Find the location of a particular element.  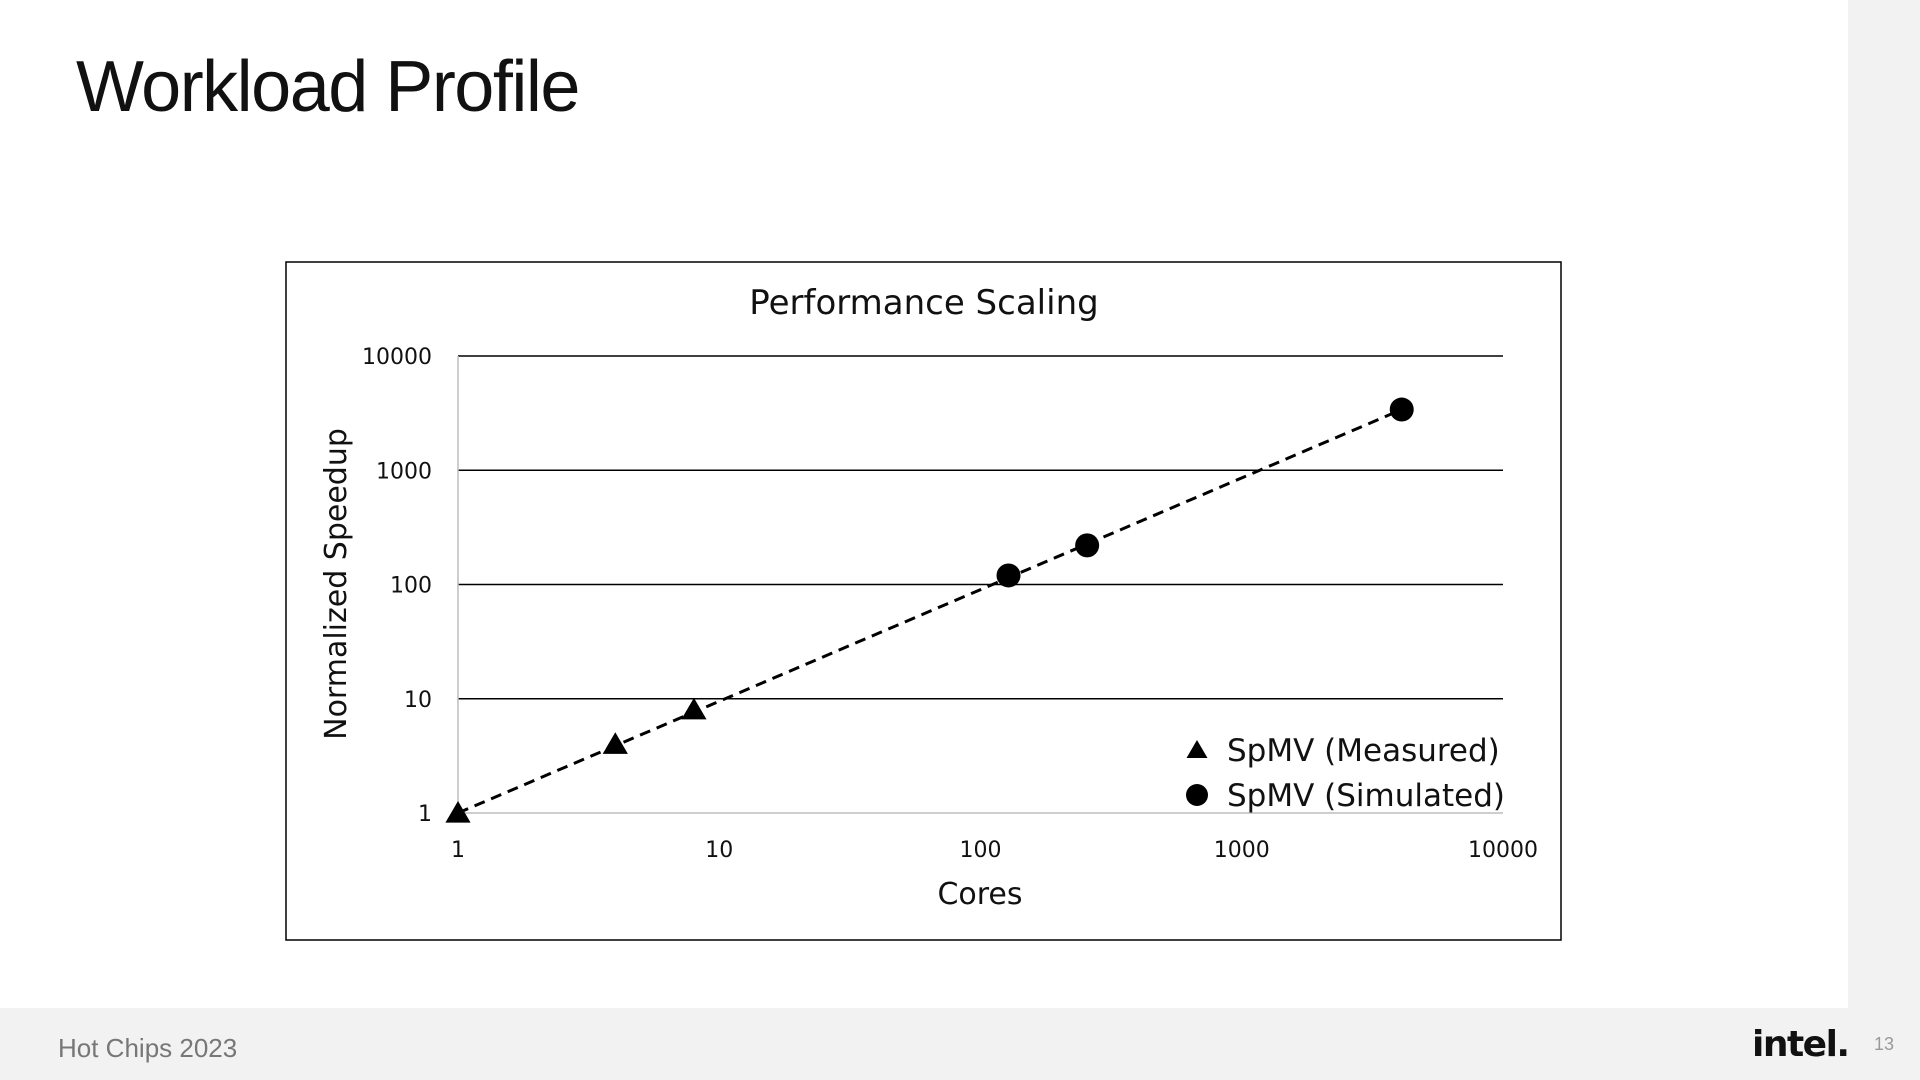

x-tick-label: 10 is located at coordinates (719, 850).